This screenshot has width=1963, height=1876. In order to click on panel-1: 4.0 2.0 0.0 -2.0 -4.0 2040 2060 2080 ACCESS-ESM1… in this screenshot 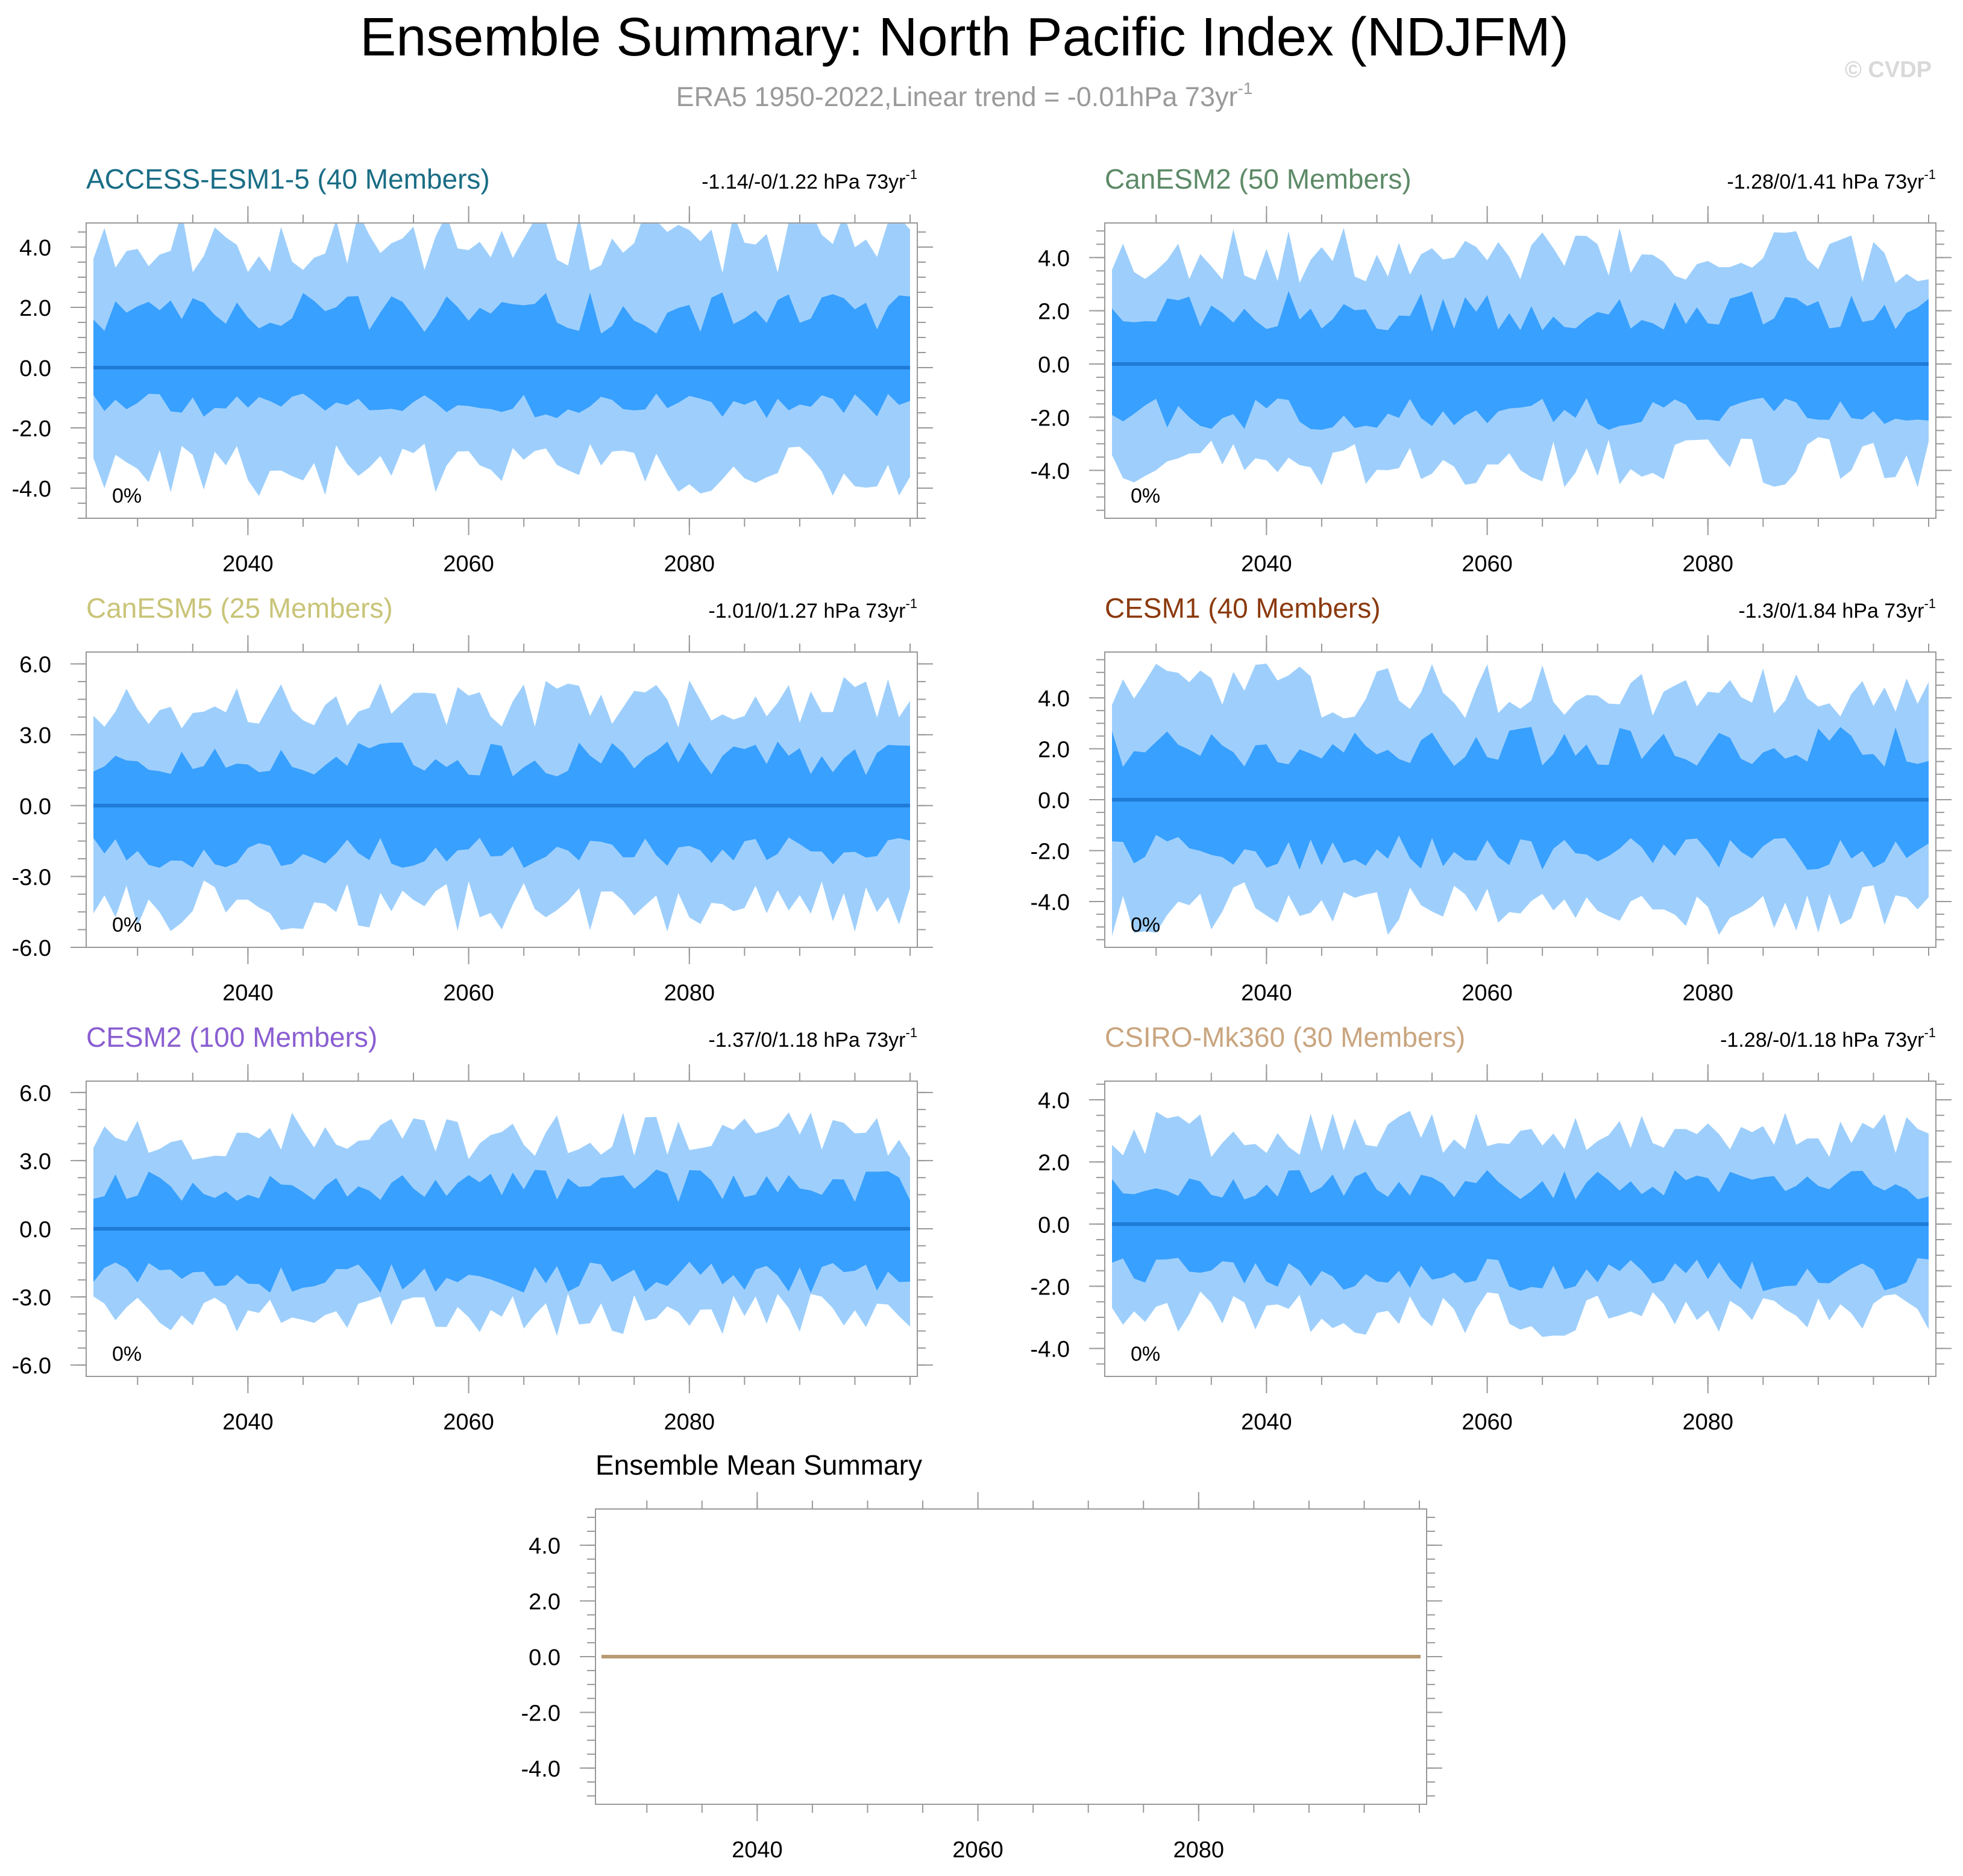, I will do `click(472, 370)`.